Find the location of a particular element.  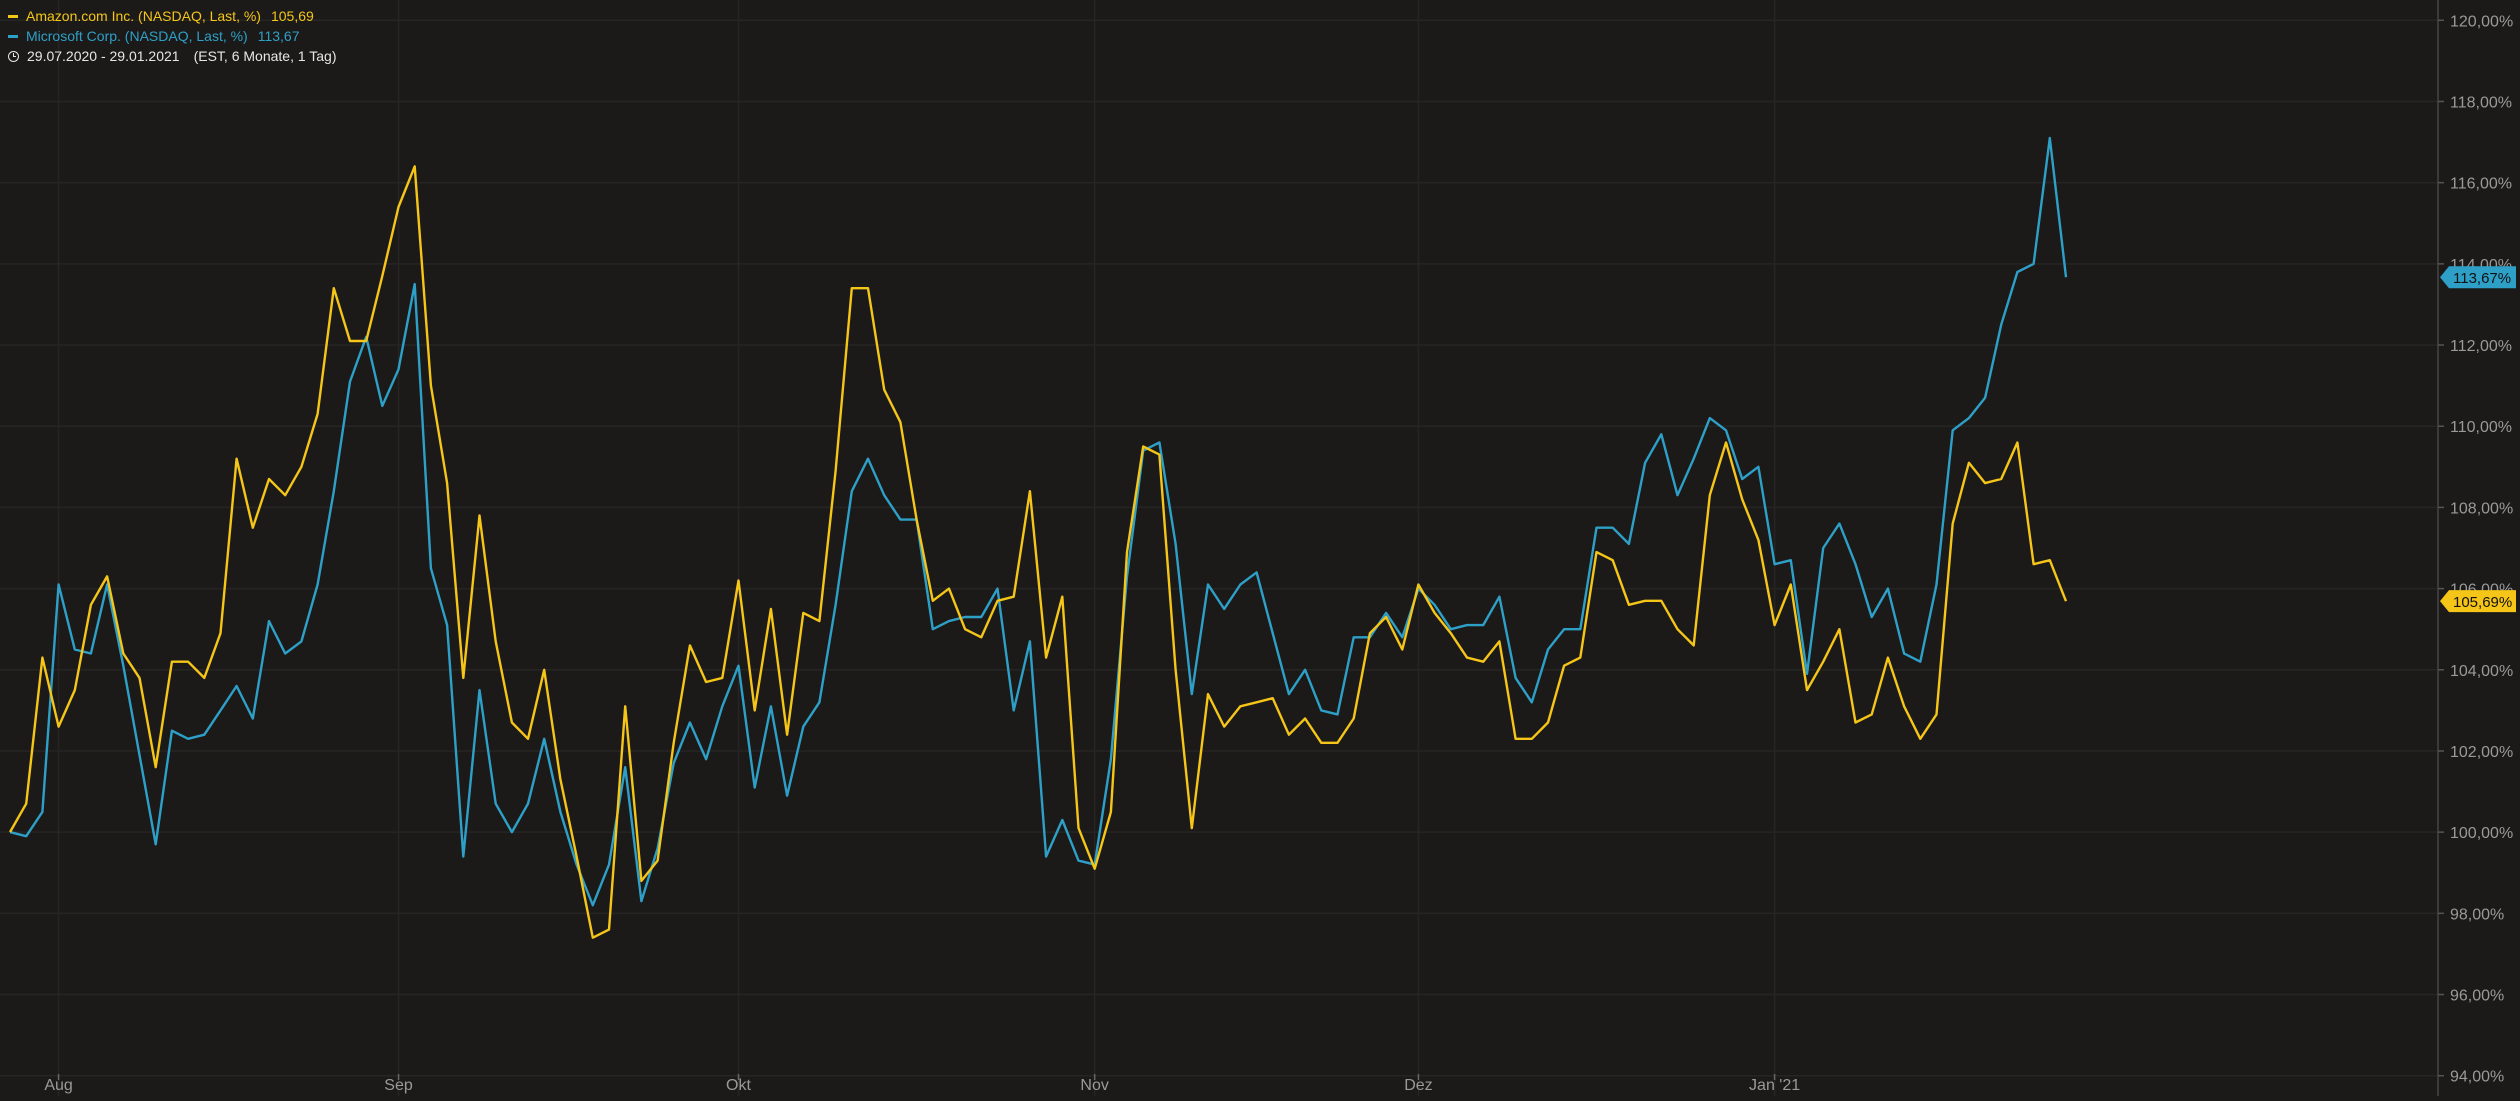

x-tick-label: Aug is located at coordinates (58, 1085).